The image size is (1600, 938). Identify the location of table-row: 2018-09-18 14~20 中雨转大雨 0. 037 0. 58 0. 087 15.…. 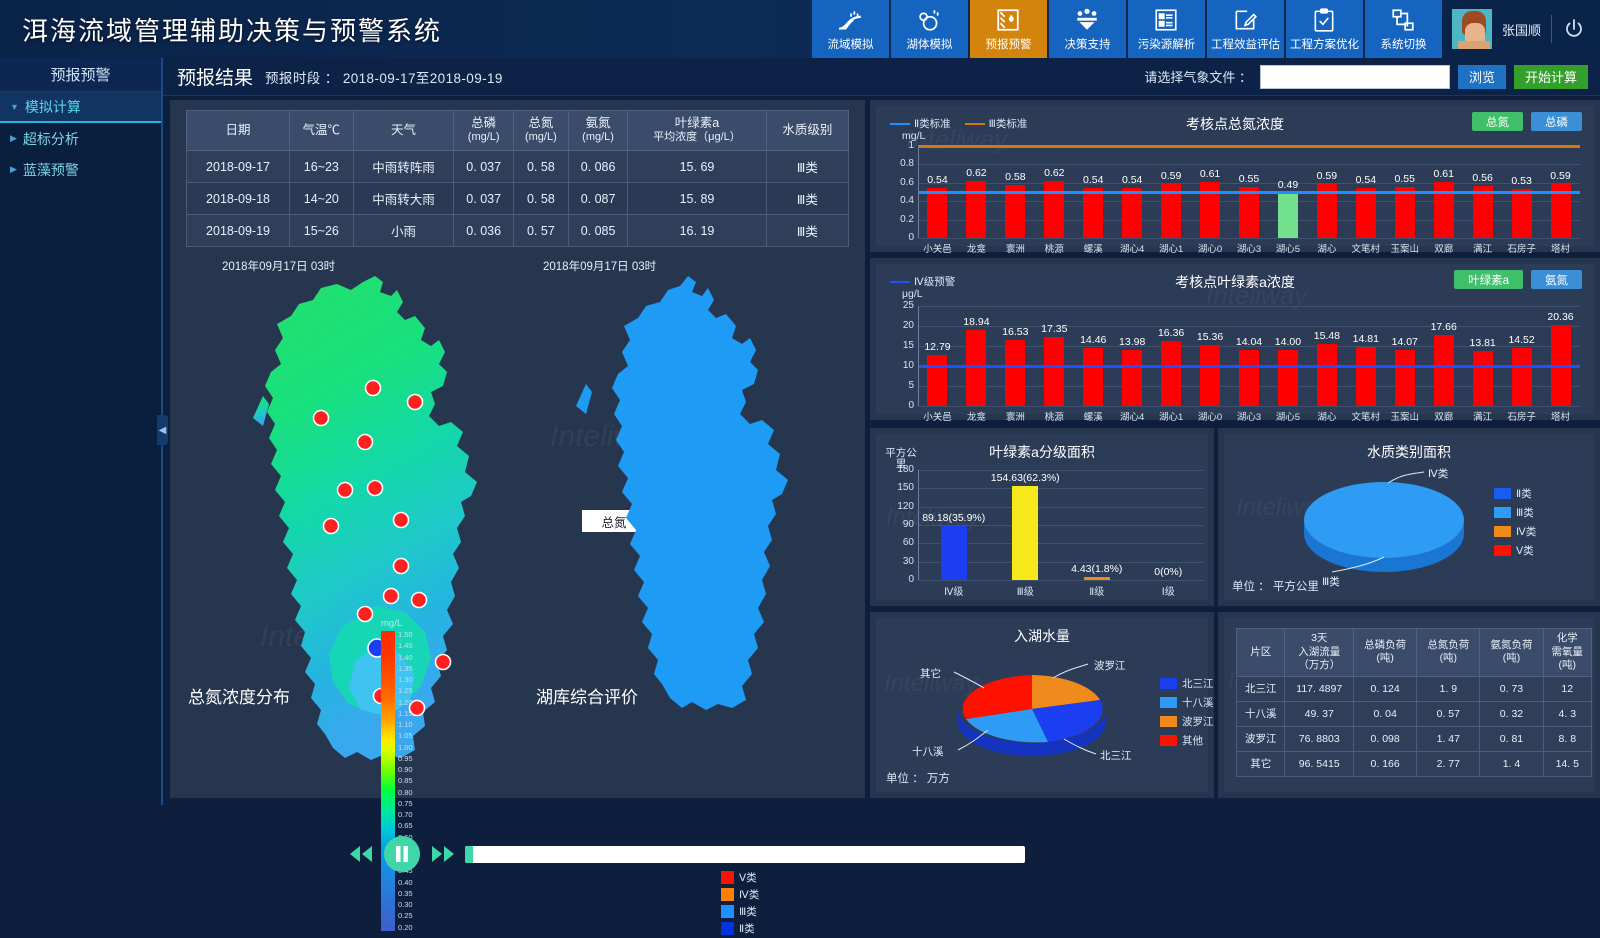
(517, 198).